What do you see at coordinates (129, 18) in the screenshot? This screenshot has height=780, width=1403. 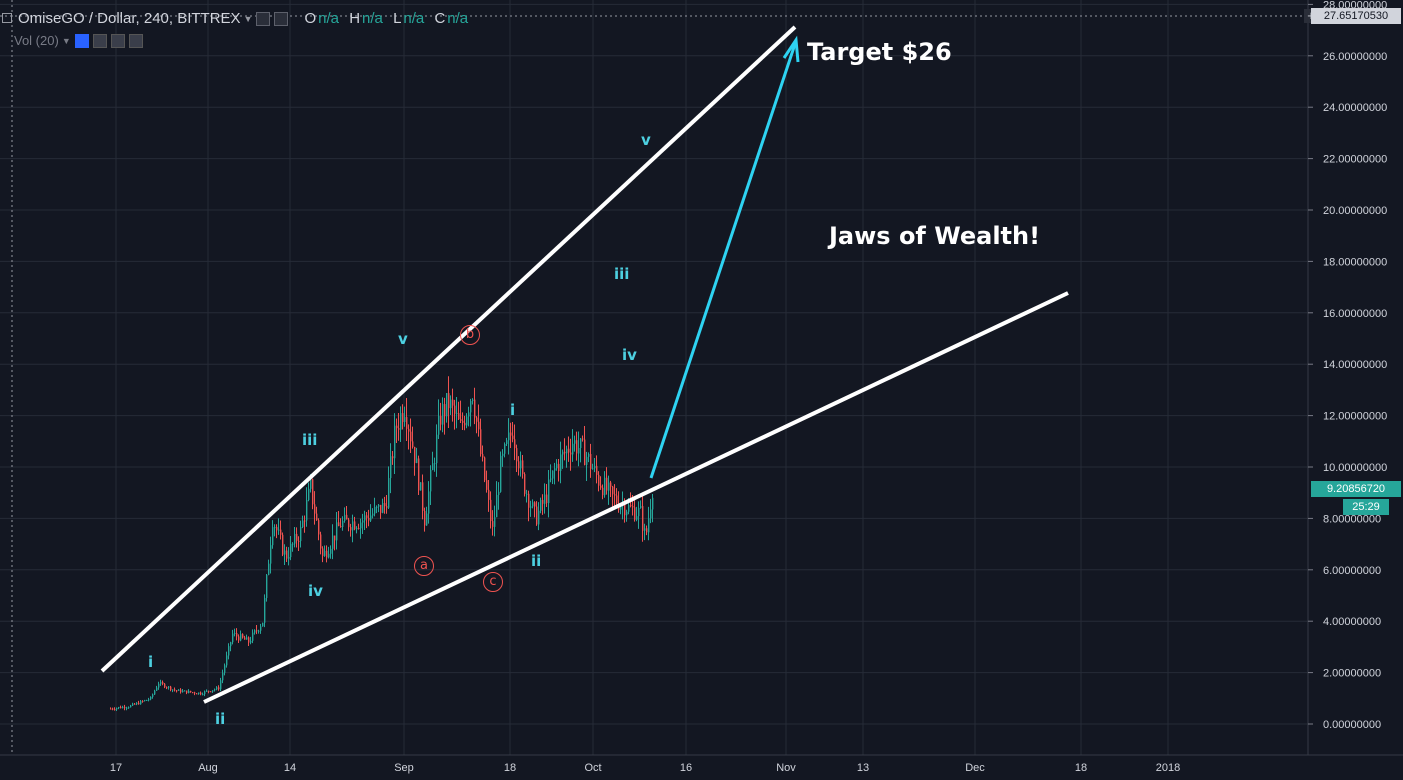 I see `symbol-title: OmiseGO / Dollar, 240, BITTREX` at bounding box center [129, 18].